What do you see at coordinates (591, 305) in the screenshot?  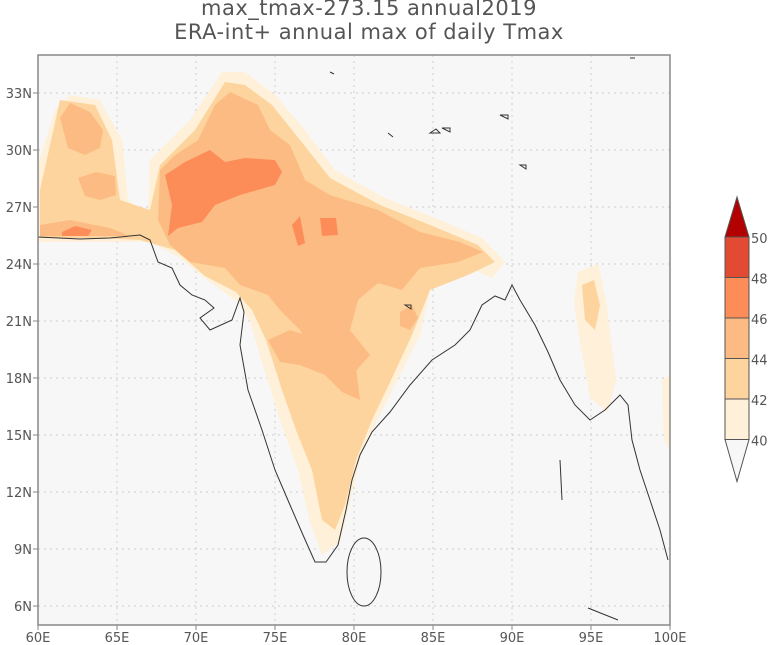 I see `contour-42-44-east` at bounding box center [591, 305].